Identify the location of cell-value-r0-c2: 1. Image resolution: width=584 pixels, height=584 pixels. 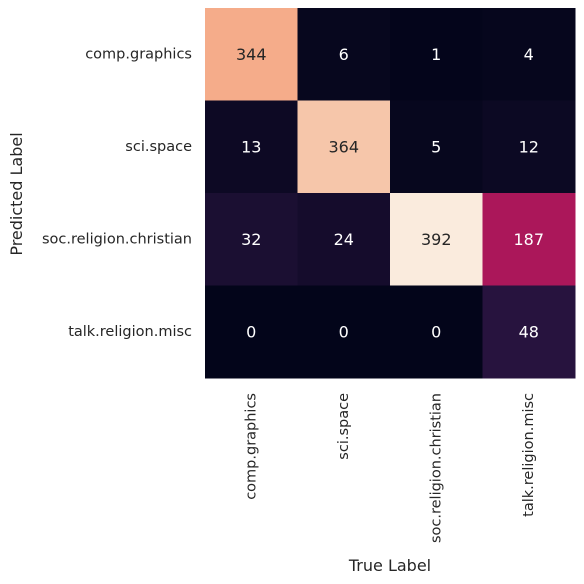
(436, 54).